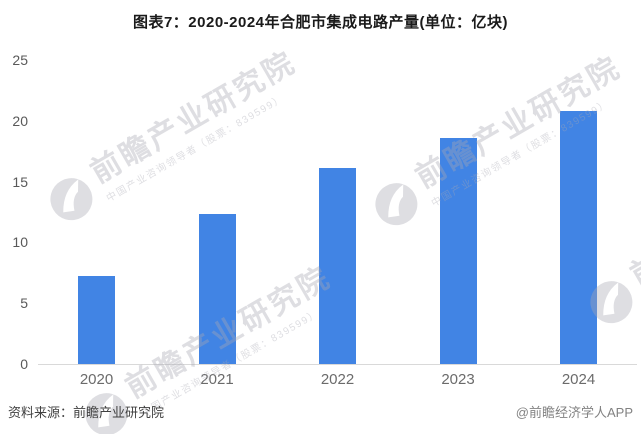 The width and height of the screenshot is (641, 434). I want to click on y-tick-label: 0, so click(24, 364).